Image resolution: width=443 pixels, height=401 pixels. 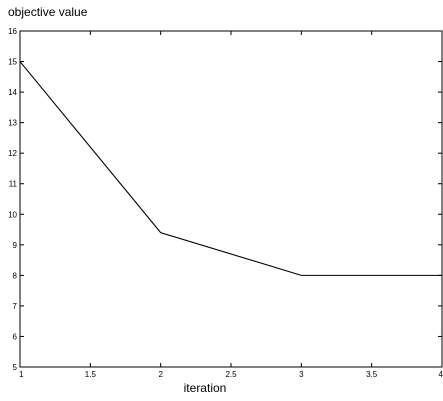 What do you see at coordinates (12, 31) in the screenshot?
I see `y-tick-label: 16` at bounding box center [12, 31].